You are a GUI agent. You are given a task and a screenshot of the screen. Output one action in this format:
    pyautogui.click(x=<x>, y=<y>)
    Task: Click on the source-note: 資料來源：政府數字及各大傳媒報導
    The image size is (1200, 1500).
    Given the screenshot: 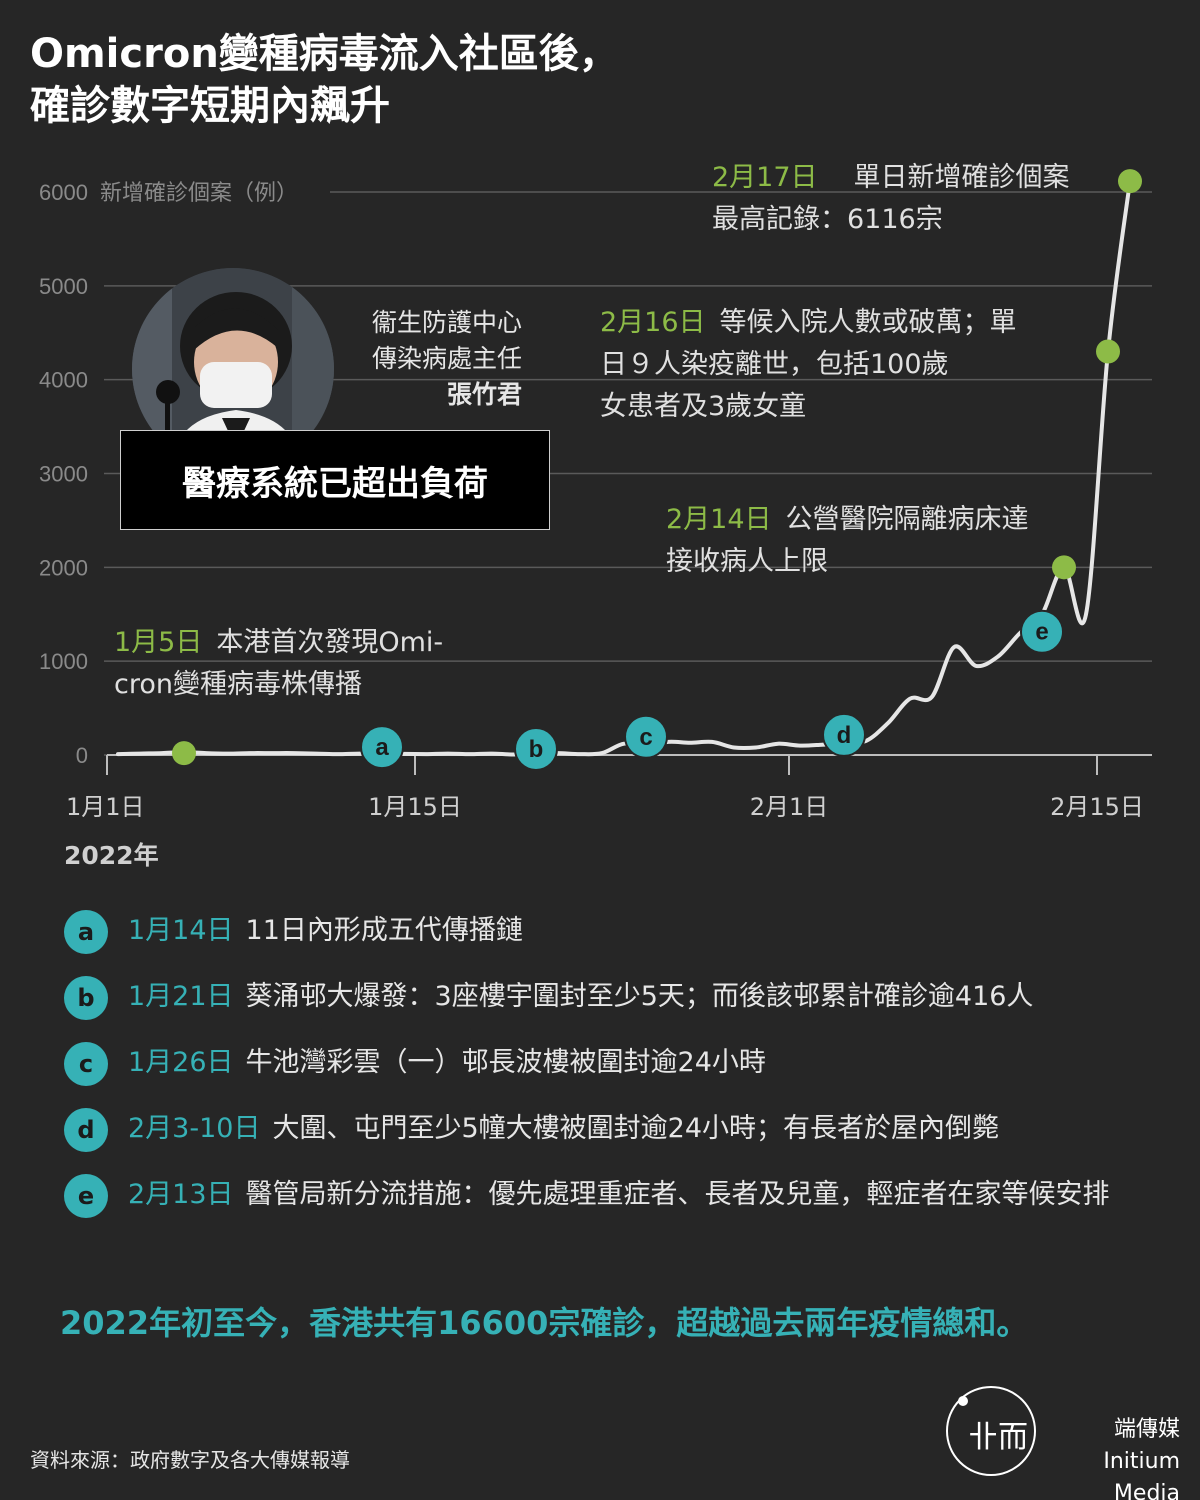 What is the action you would take?
    pyautogui.click(x=190, y=1460)
    